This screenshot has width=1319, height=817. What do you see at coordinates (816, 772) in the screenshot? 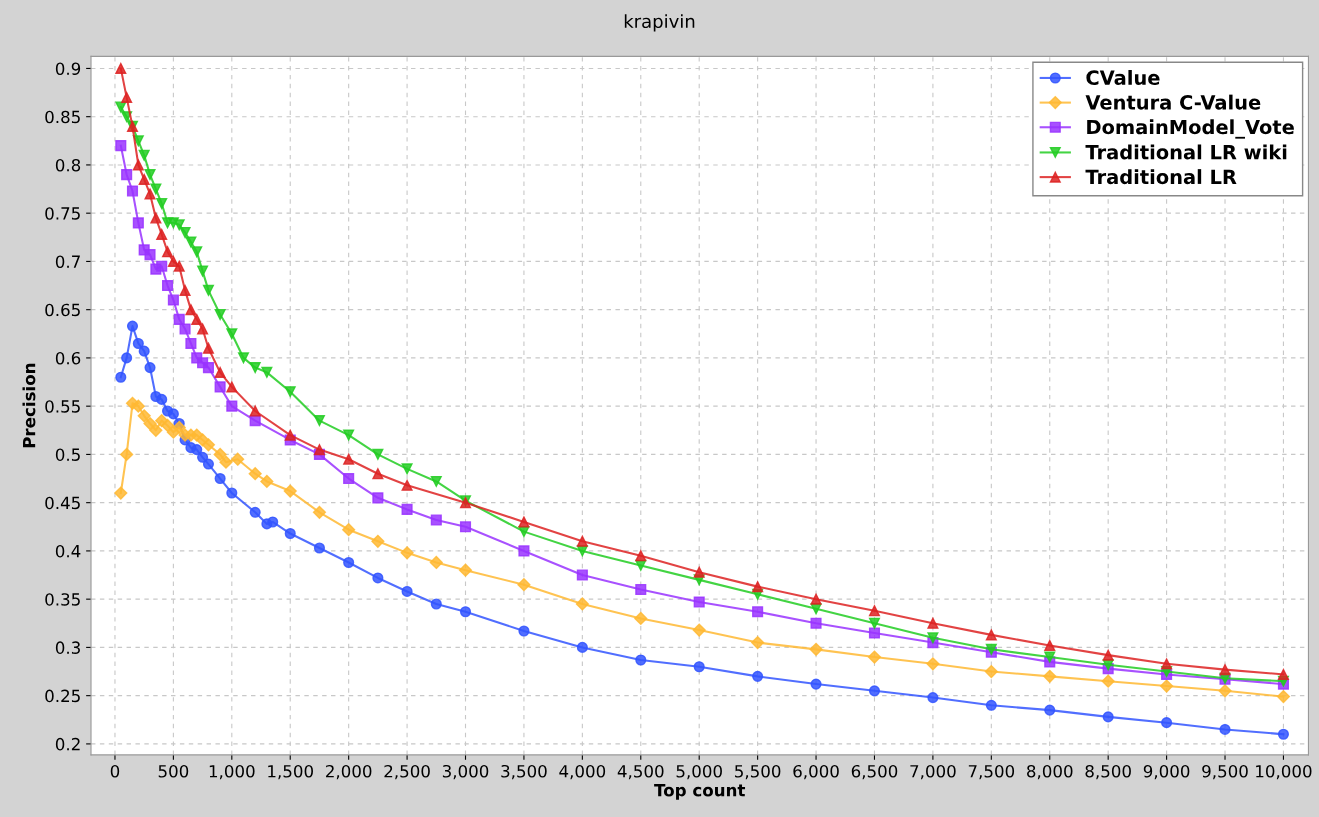
I see `x-tick-label: 6,000` at bounding box center [816, 772].